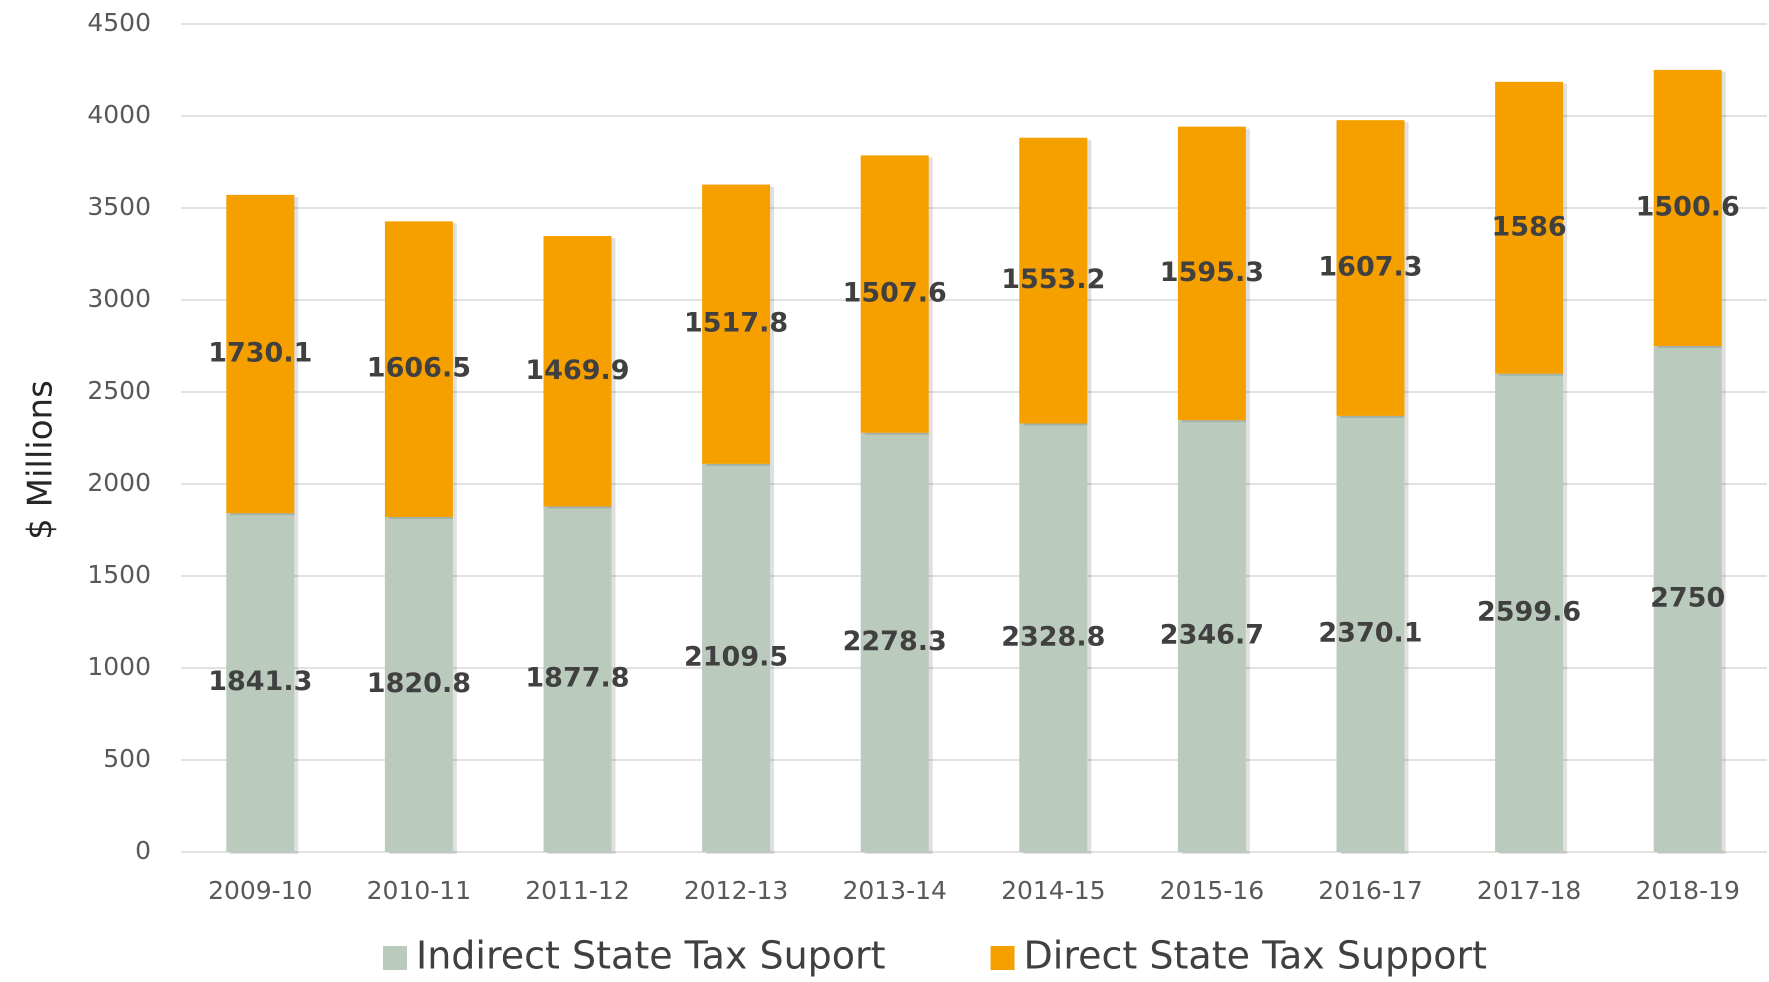 This screenshot has height=982, width=1769. I want to click on data-label: 2750, so click(1687, 598).